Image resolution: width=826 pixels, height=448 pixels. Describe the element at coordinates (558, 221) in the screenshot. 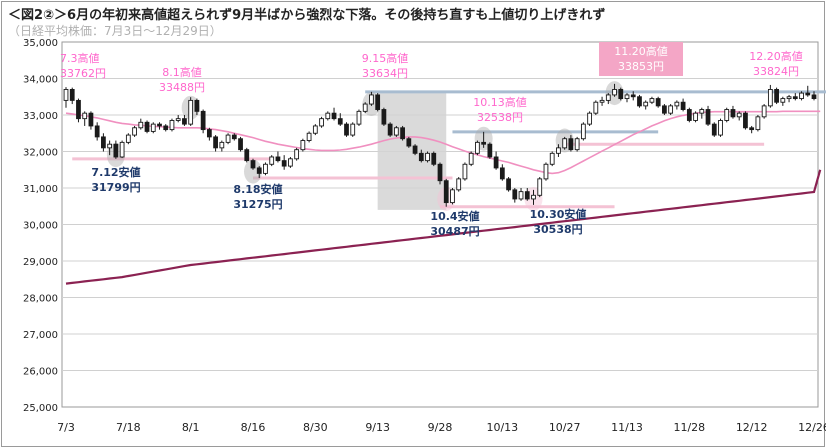

I see `low-annotation: 10.30安値 30538円` at that location.